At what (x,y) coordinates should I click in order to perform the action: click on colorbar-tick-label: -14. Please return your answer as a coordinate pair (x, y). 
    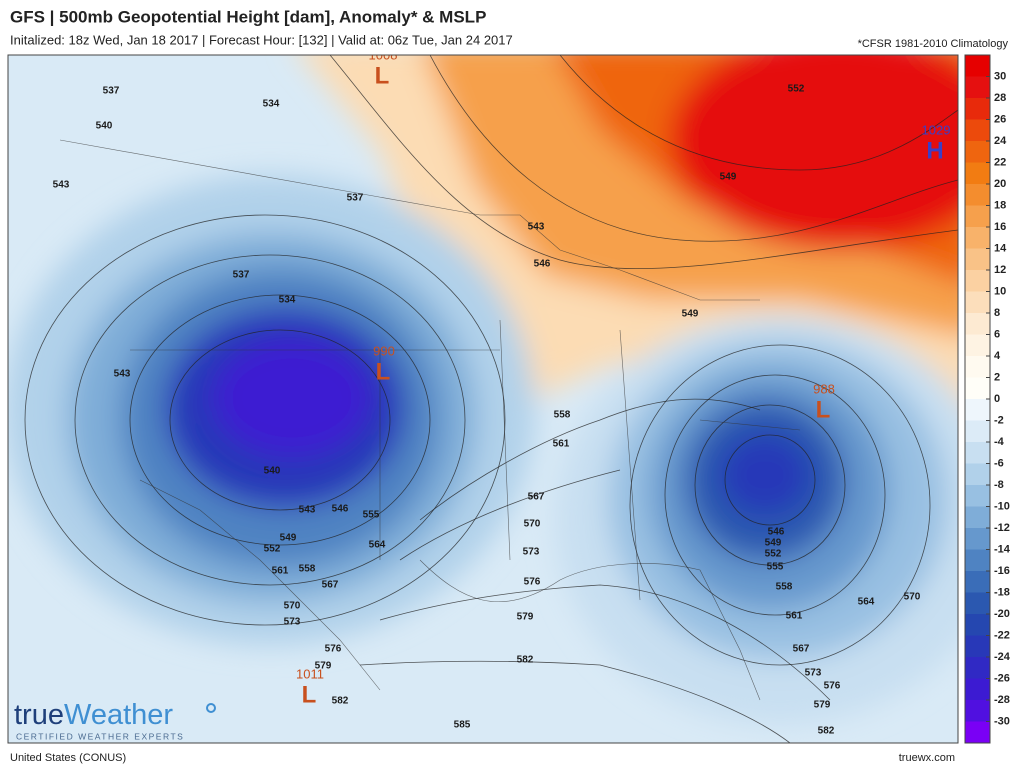
    Looking at the image, I should click on (1002, 549).